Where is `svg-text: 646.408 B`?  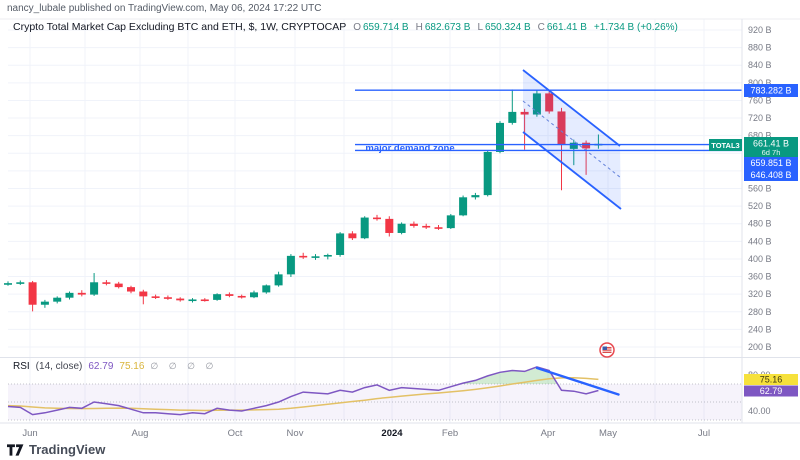
svg-text: 646.408 B is located at coordinates (770, 175).